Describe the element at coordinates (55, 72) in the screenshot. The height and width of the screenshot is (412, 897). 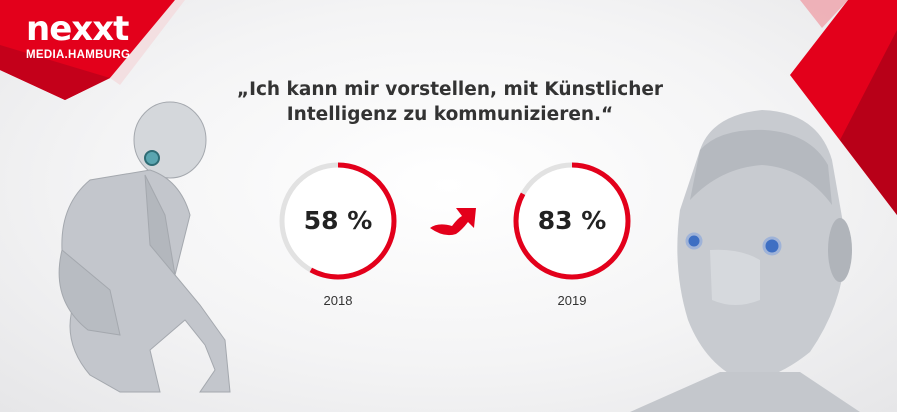
I see `corner-shape-top-left-shade` at that location.